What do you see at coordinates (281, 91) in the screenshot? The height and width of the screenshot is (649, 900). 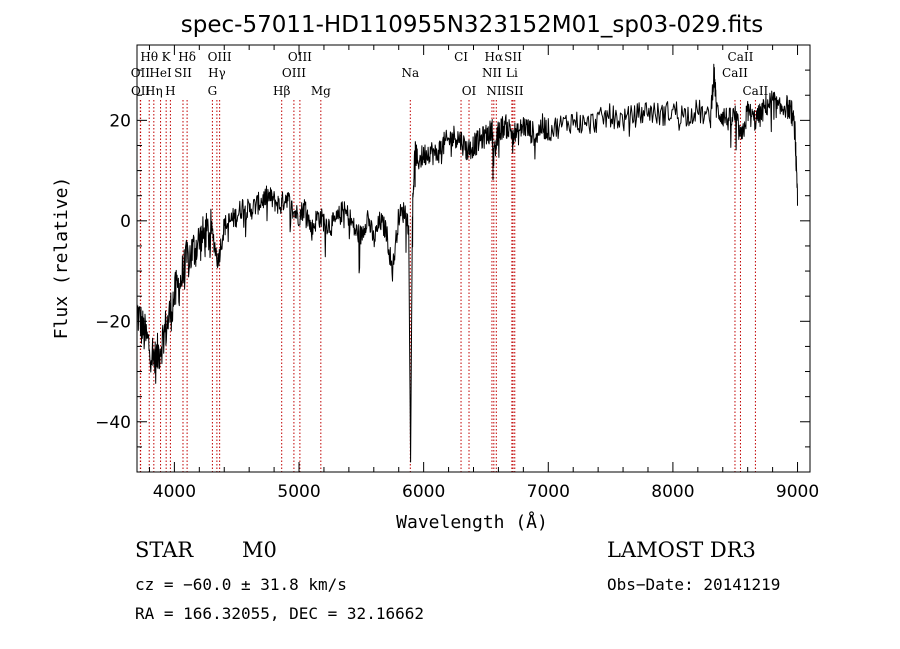 I see `spectral-line-label: Hβ` at bounding box center [281, 91].